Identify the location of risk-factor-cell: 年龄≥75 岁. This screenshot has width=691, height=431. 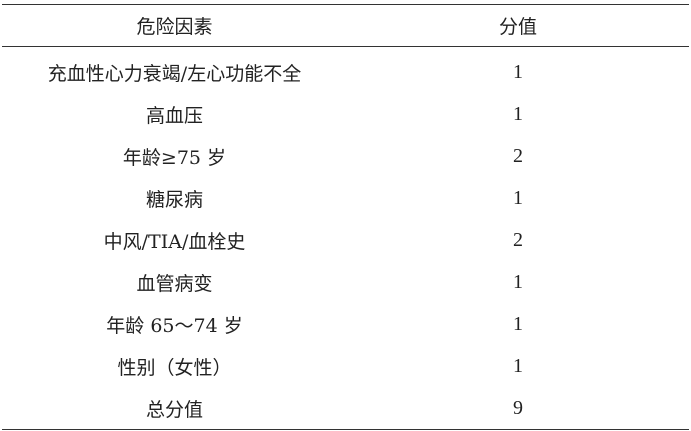
(174, 157).